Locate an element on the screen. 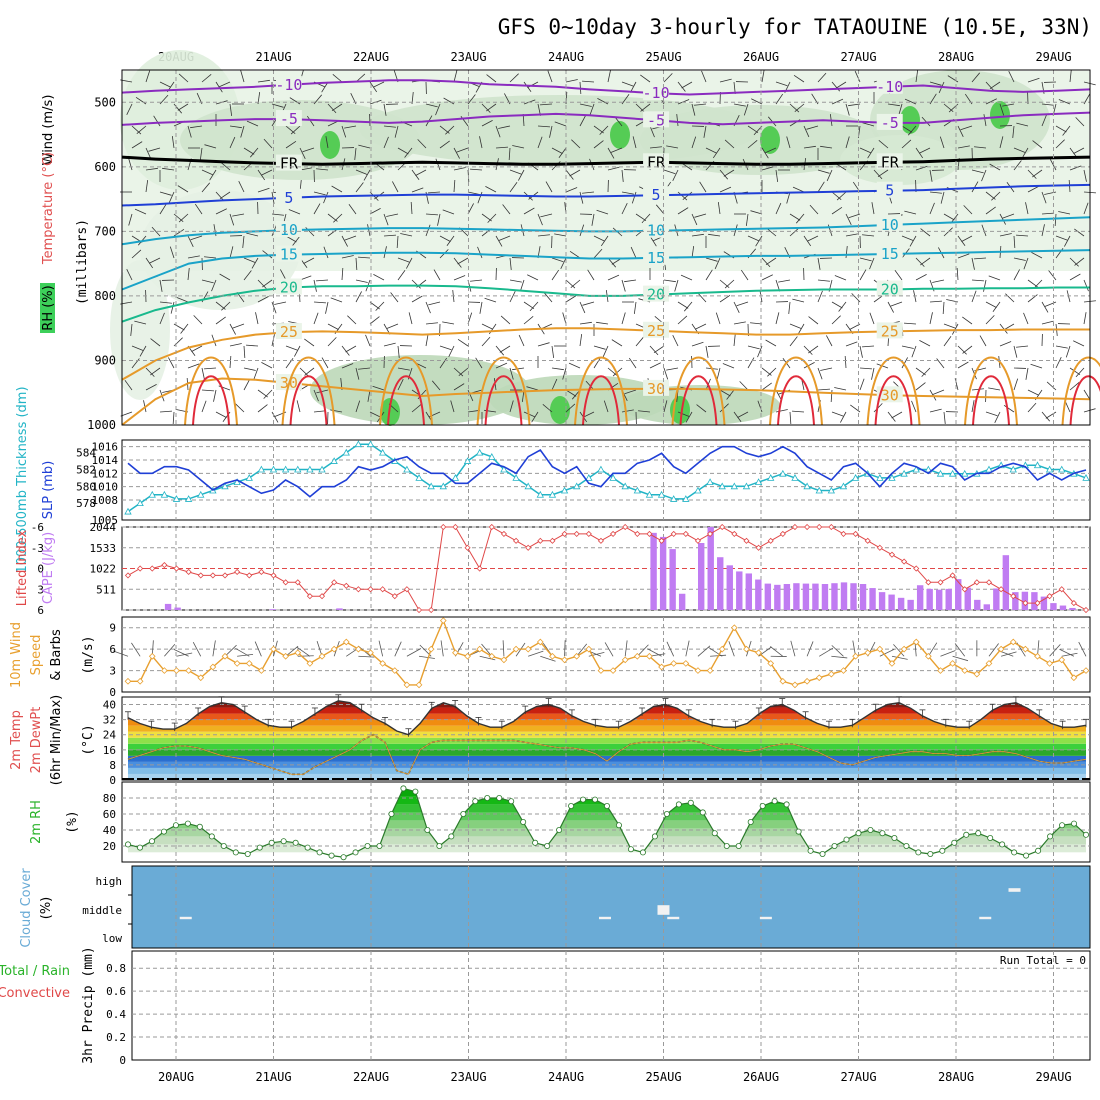 The image size is (1100, 1100). bottom-date-label: 26AUG is located at coordinates (761, 1077).